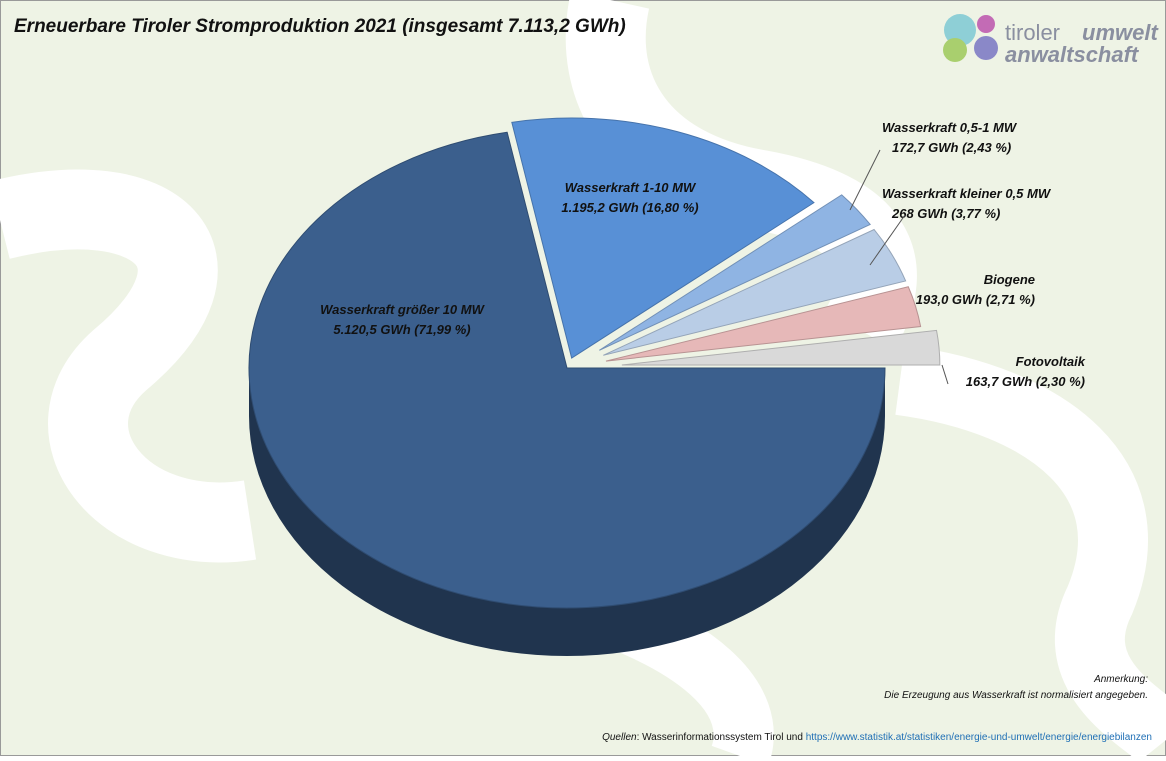 This screenshot has height=761, width=1166. Describe the element at coordinates (975, 299) in the screenshot. I see `value-label: 193,0 GWh (2,71 %)` at that location.